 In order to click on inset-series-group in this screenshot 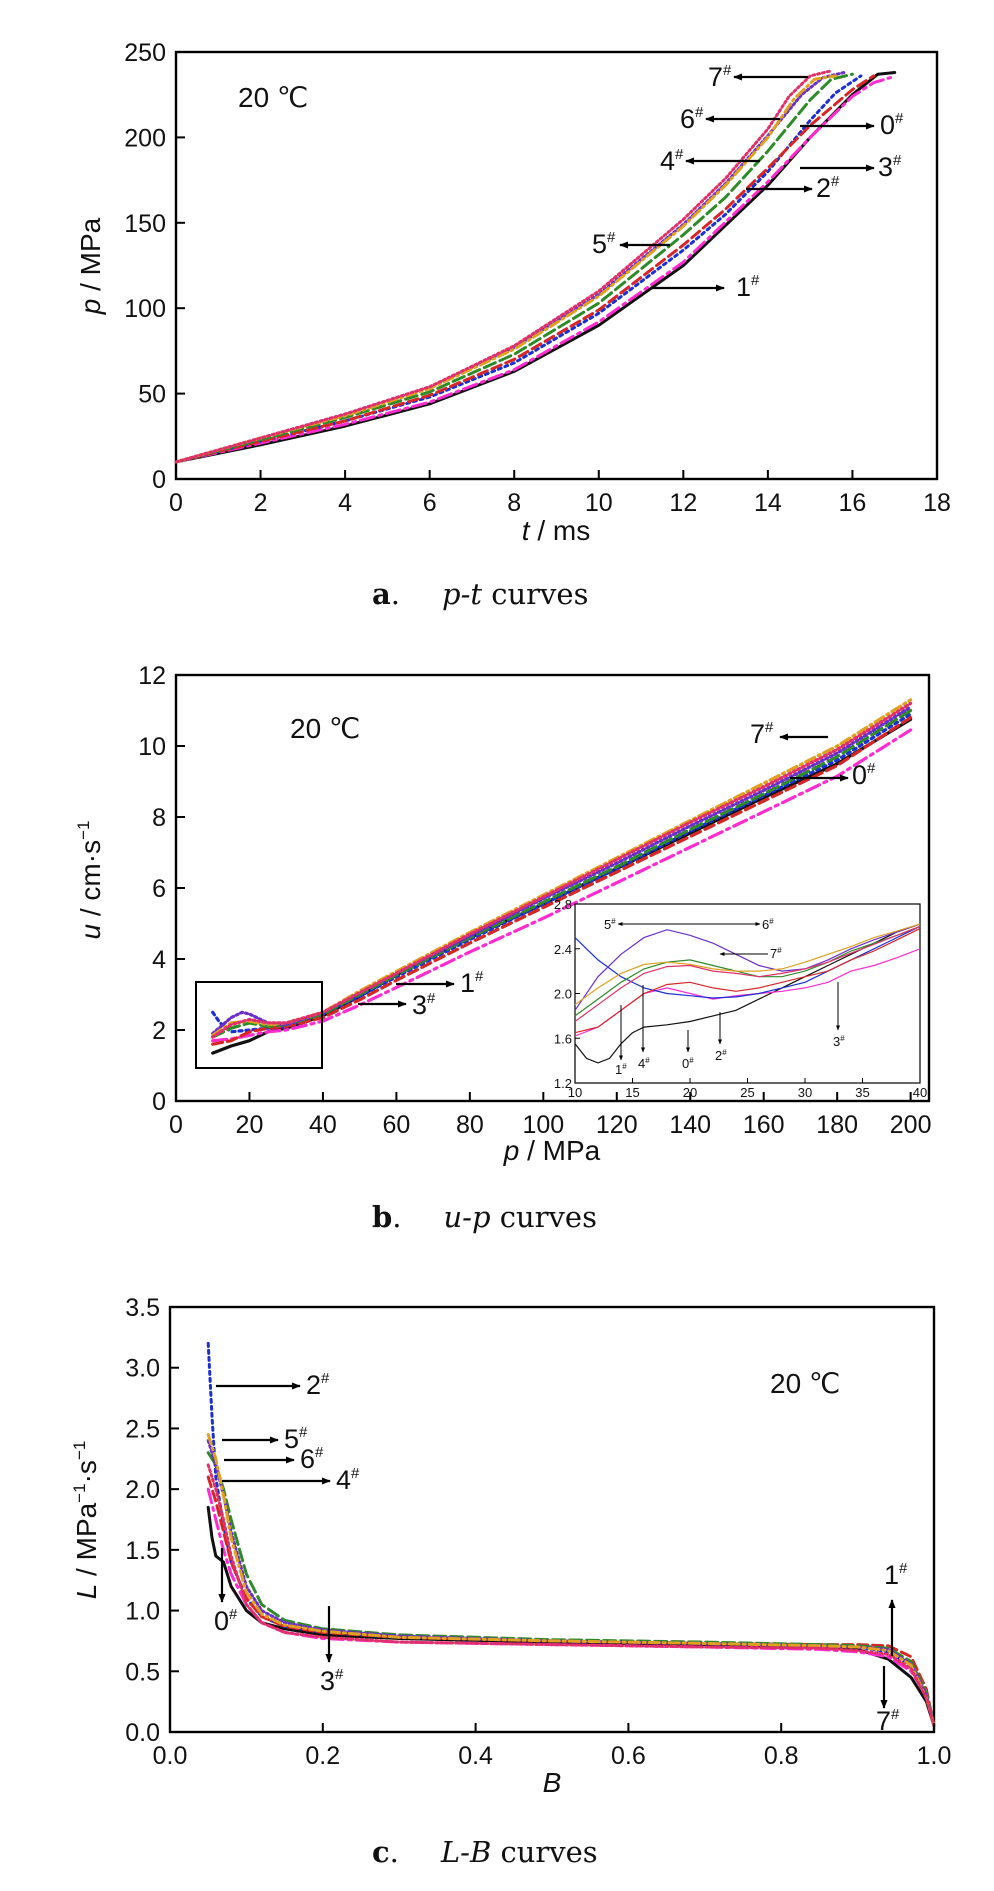, I will do `click(747, 993)`.